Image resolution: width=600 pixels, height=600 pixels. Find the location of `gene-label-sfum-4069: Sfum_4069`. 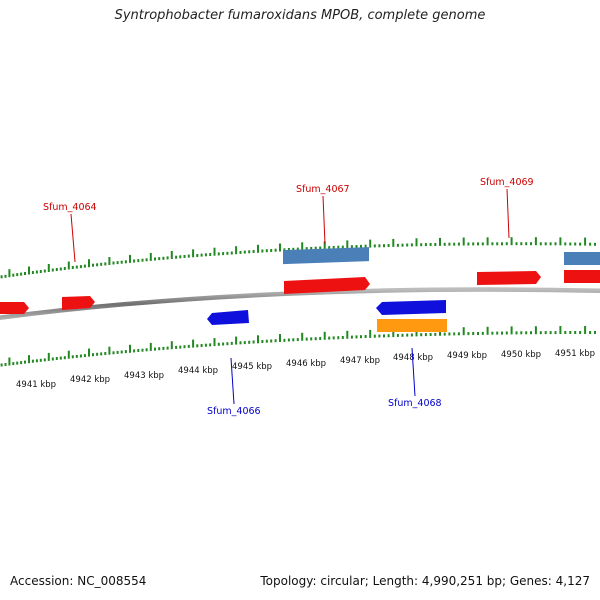

gene-label-sfum-4069: Sfum_4069 is located at coordinates (507, 208).